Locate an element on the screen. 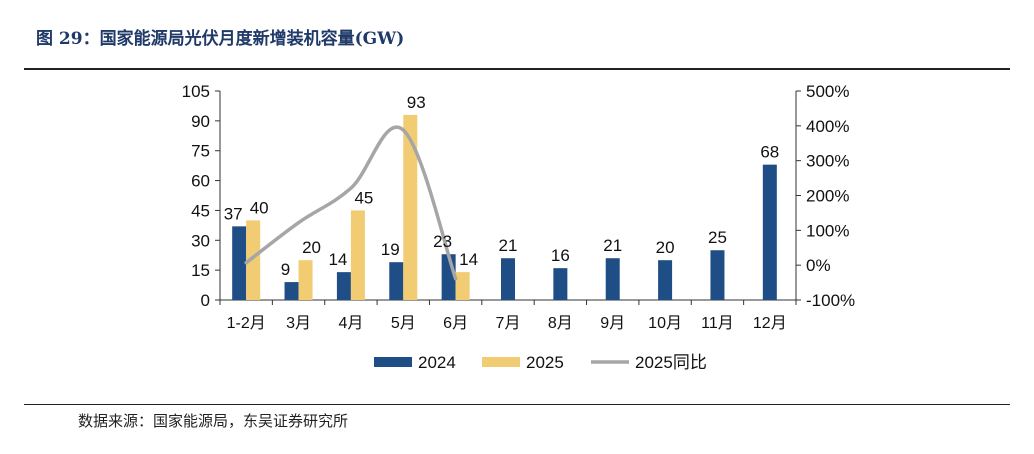 This screenshot has width=1034, height=454. x-tick-label: 11月 is located at coordinates (717, 323).